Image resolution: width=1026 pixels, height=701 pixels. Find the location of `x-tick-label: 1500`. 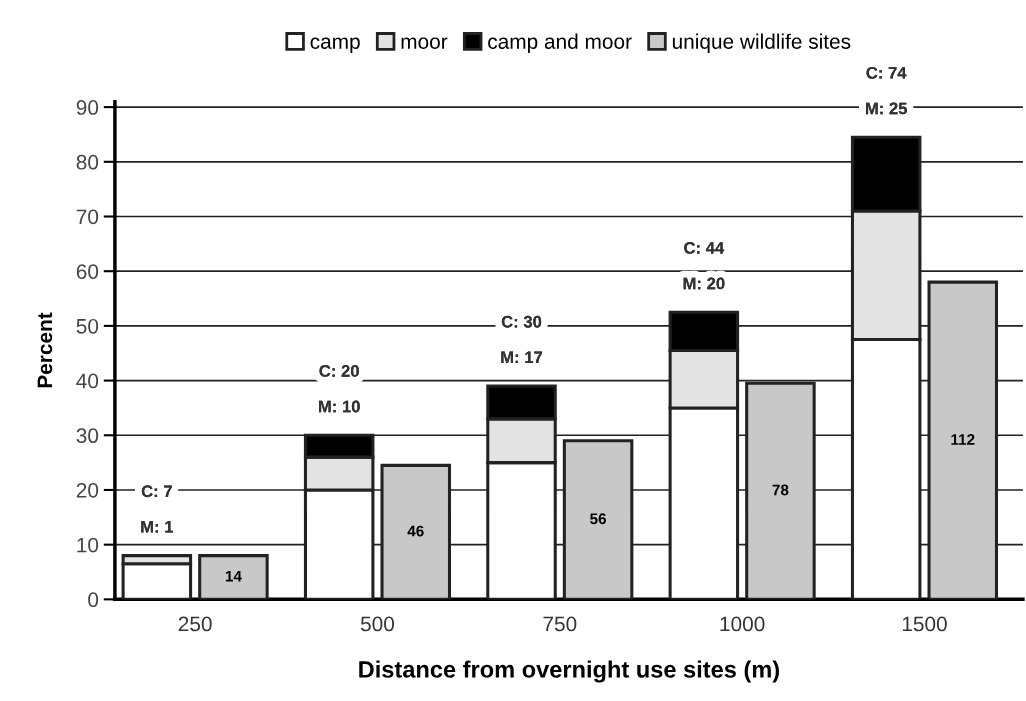

x-tick-label: 1500 is located at coordinates (924, 624).